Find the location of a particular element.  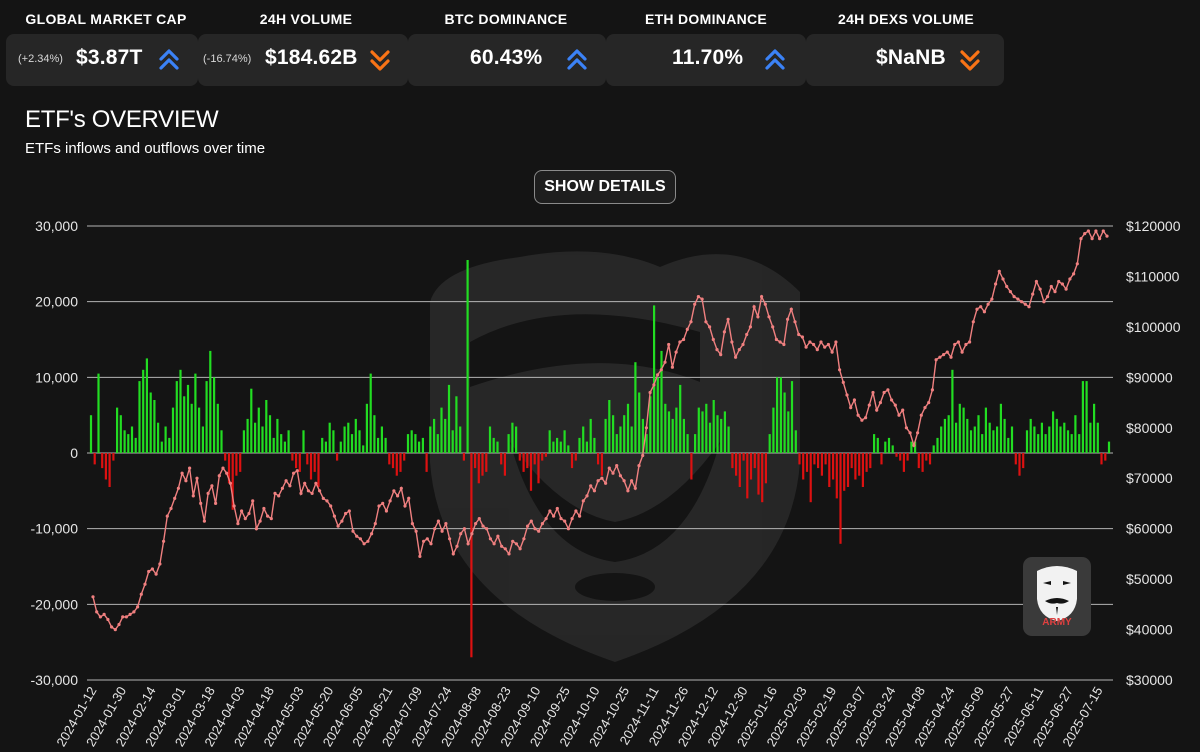

stat-change: (-16.74%) is located at coordinates (227, 59).